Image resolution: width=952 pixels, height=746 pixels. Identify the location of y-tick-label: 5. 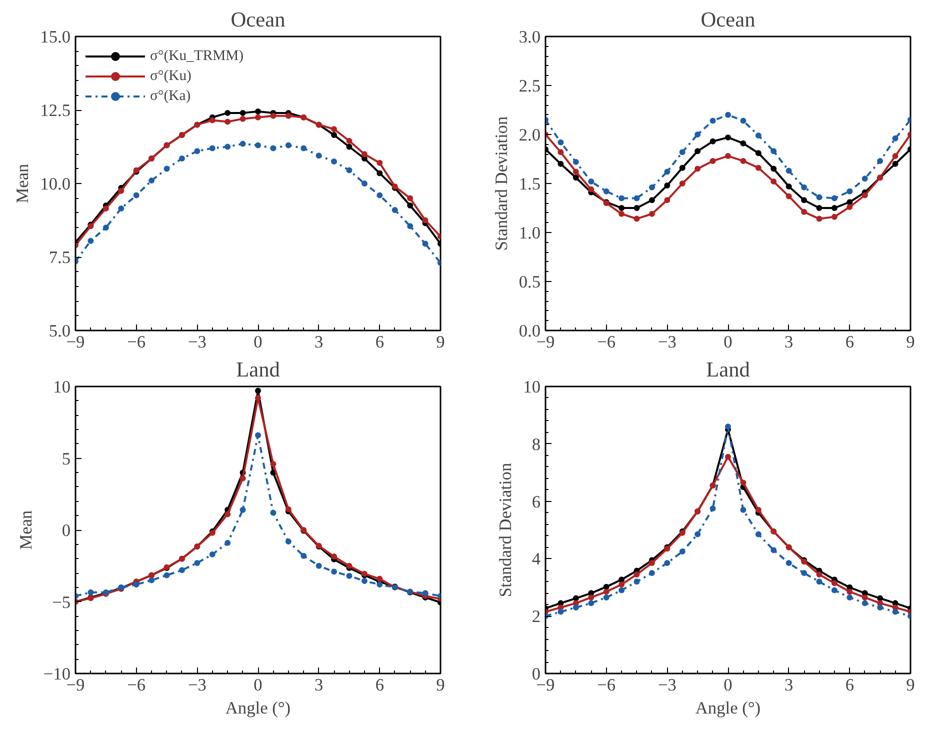
(66, 458).